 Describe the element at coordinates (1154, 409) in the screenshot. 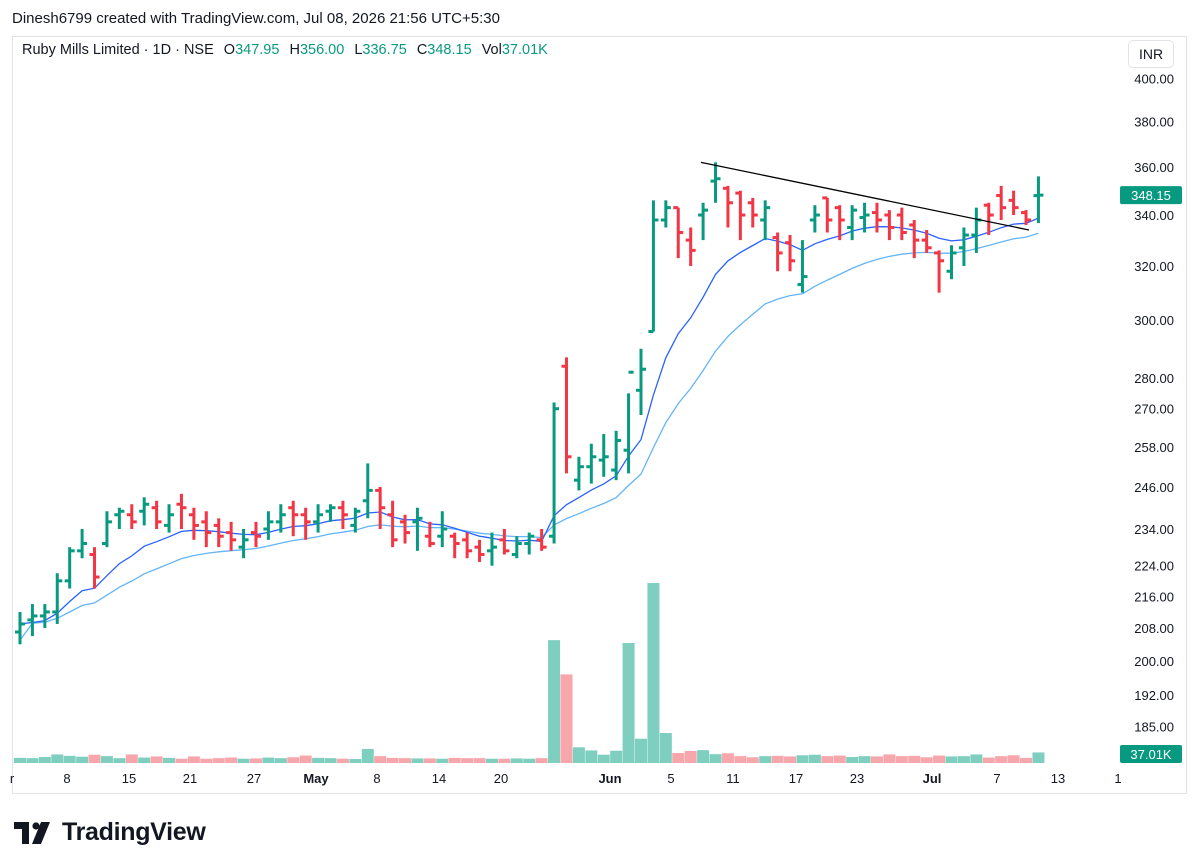

I see `y-tick-label: 270.00` at that location.